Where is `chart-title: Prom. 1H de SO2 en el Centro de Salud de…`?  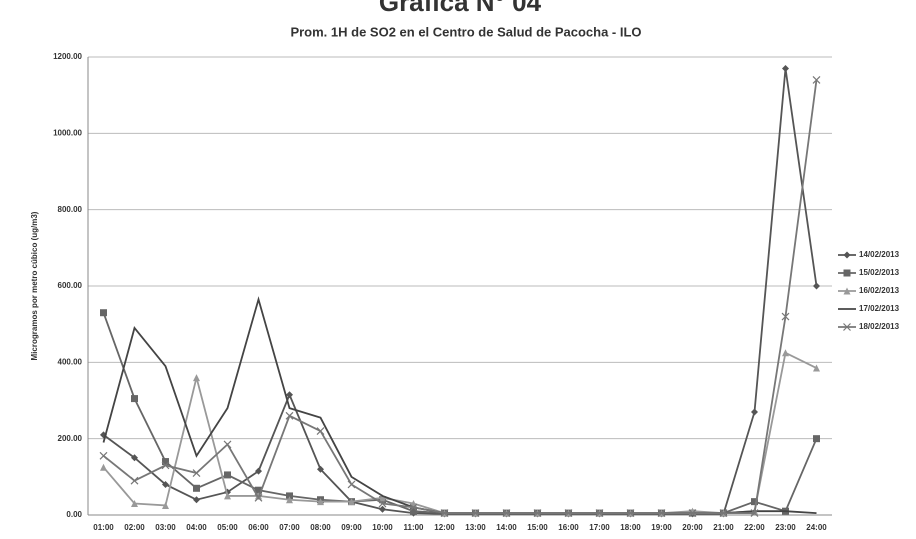
chart-title: Prom. 1H de SO2 en el Centro de Salud de… is located at coordinates (465, 31).